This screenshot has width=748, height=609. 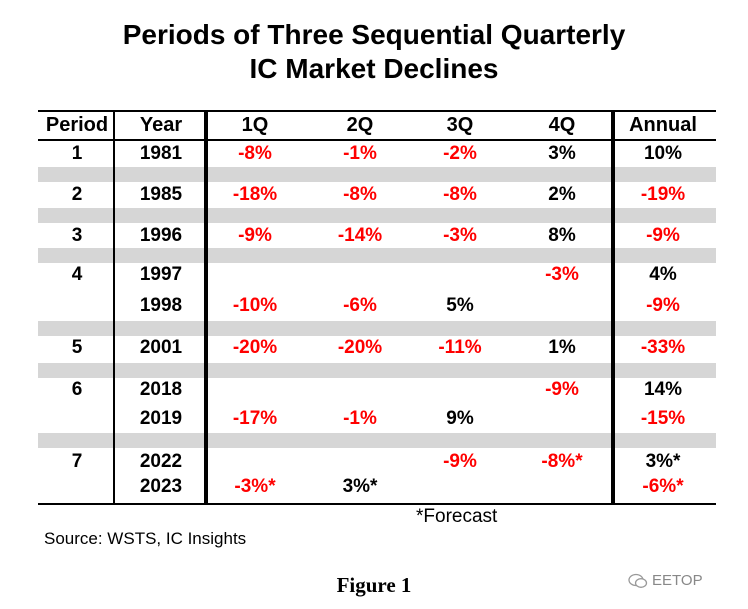 What do you see at coordinates (255, 125) in the screenshot?
I see `column-header: 1Q` at bounding box center [255, 125].